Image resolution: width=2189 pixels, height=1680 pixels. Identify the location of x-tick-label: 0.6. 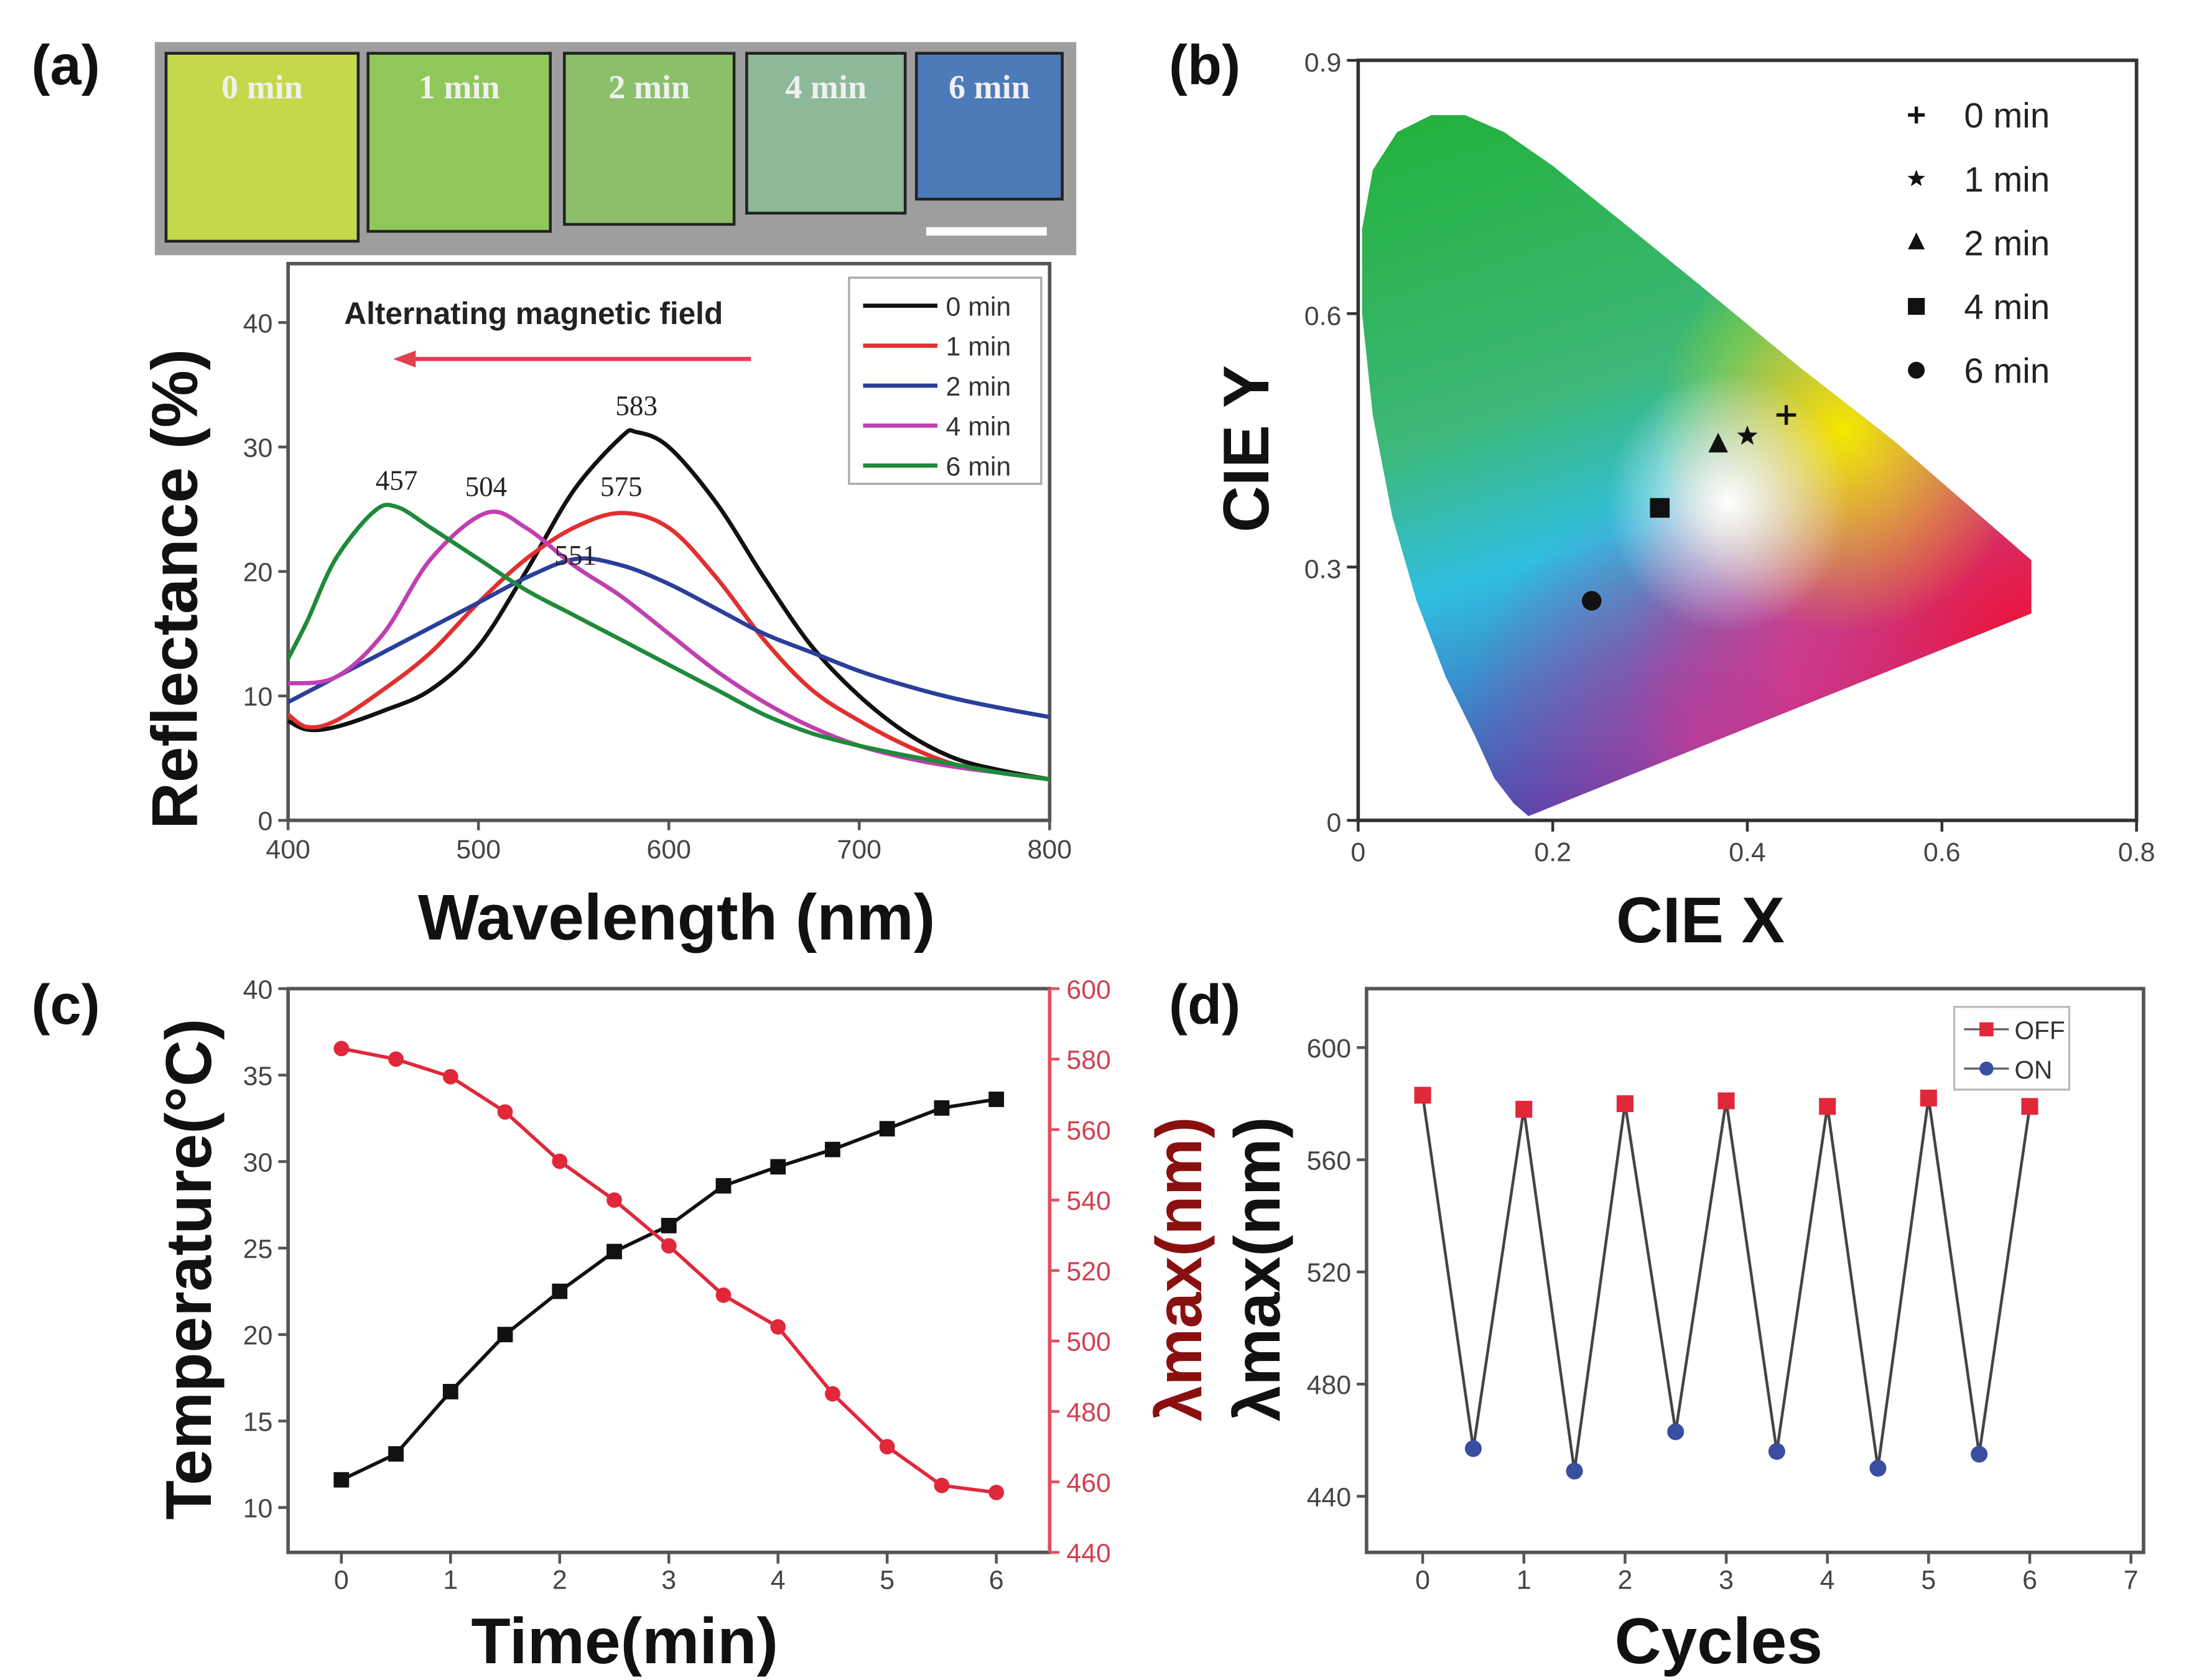
(1942, 852).